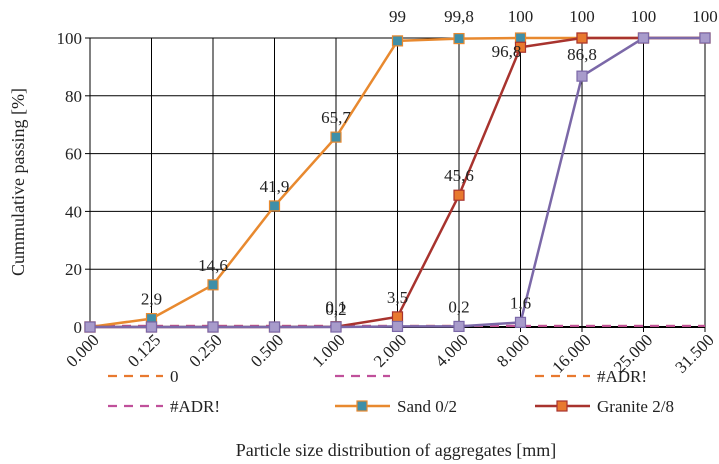 The image size is (719, 464). Describe the element at coordinates (427, 406) in the screenshot. I see `legend-label: Sand 0/2` at that location.